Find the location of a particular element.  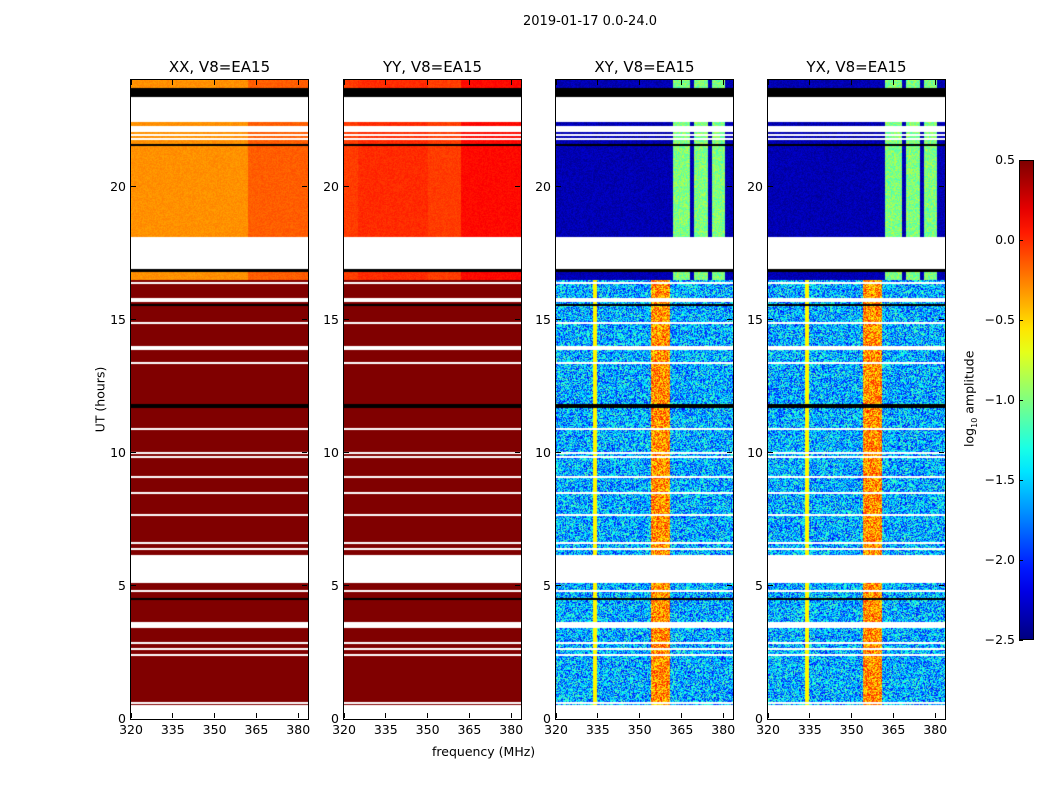

colorbar-tick-label: 0.5 is located at coordinates (1005, 159).